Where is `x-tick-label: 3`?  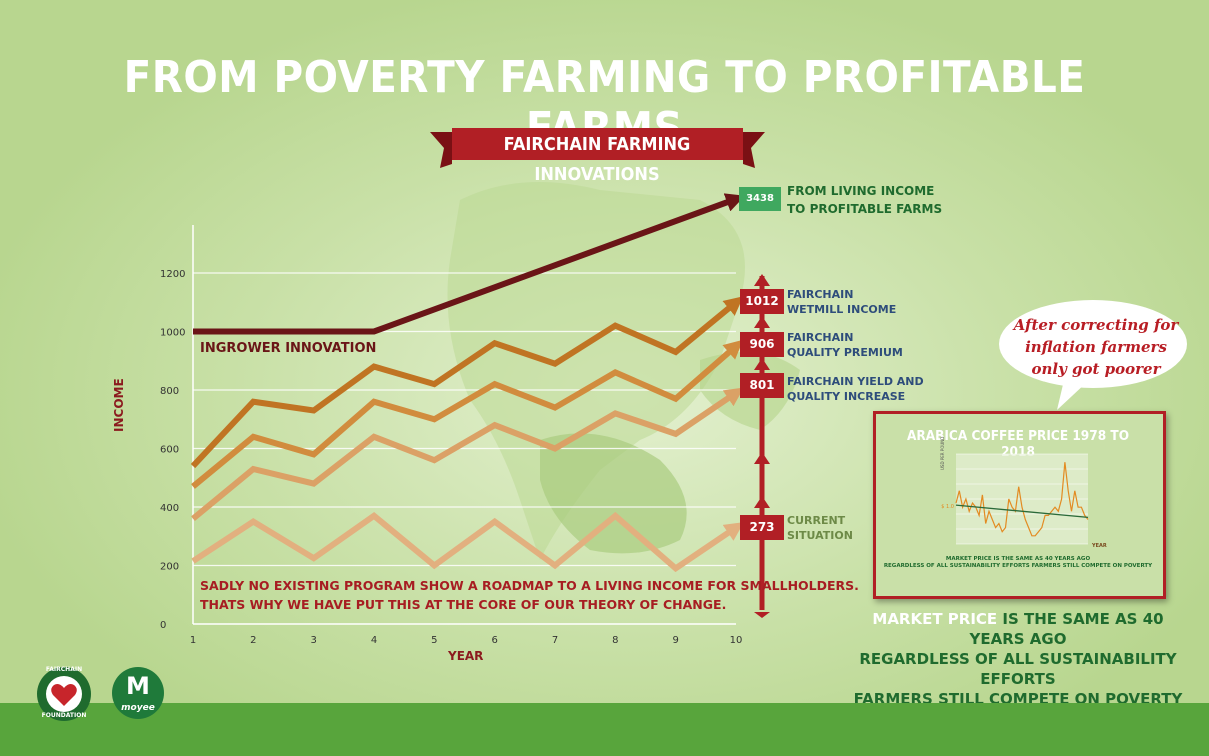
x-tick-label: 3 is located at coordinates (313, 640).